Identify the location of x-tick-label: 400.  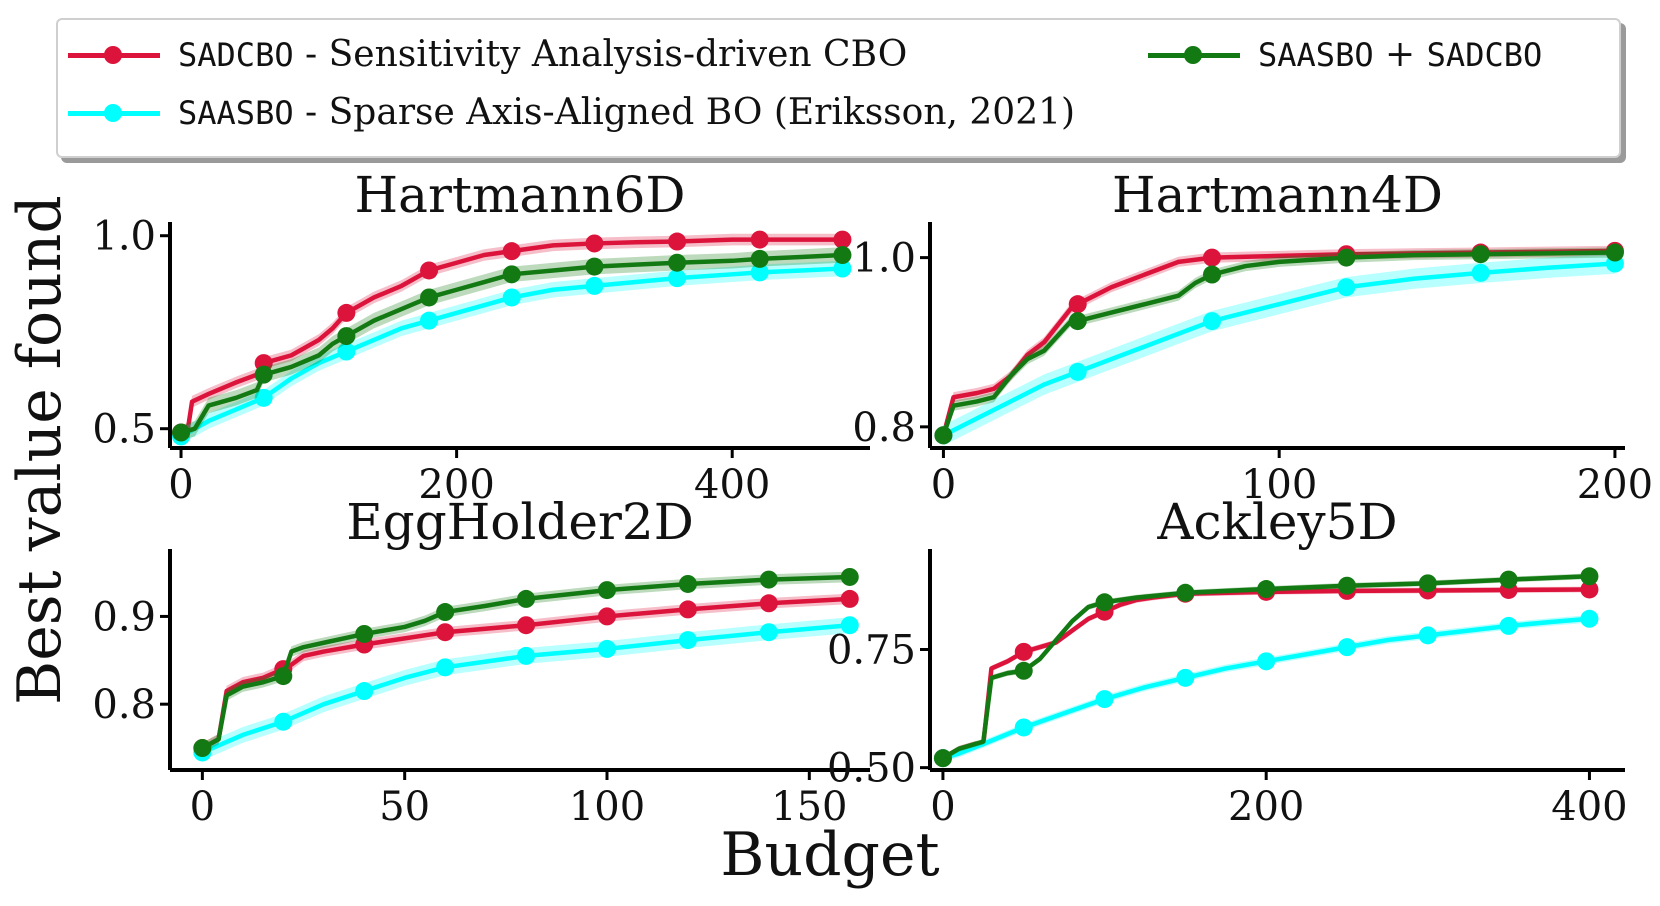
(1589, 807).